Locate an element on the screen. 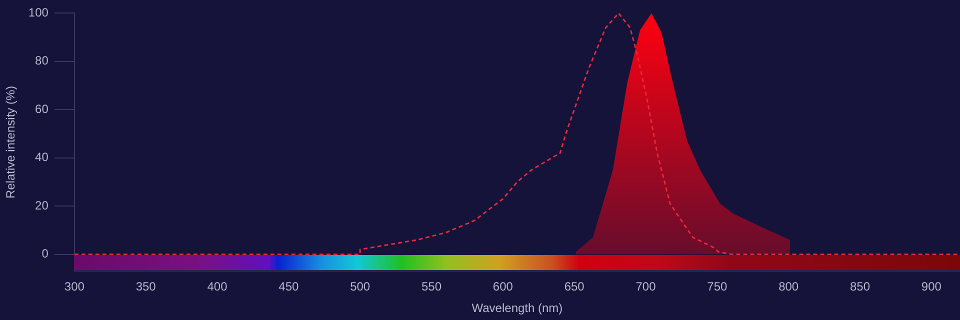  x-tick-label: 900 is located at coordinates (931, 287).